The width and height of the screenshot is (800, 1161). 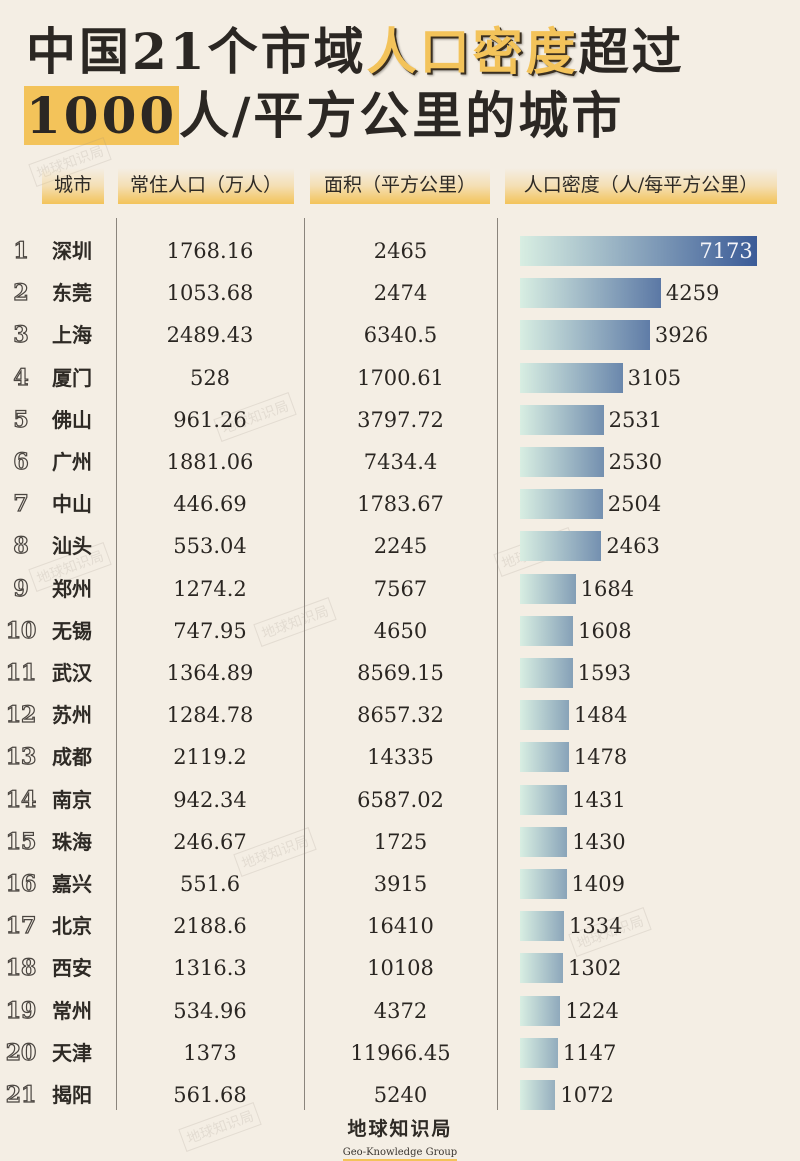 What do you see at coordinates (21, 461) in the screenshot?
I see `rank-number: 6` at bounding box center [21, 461].